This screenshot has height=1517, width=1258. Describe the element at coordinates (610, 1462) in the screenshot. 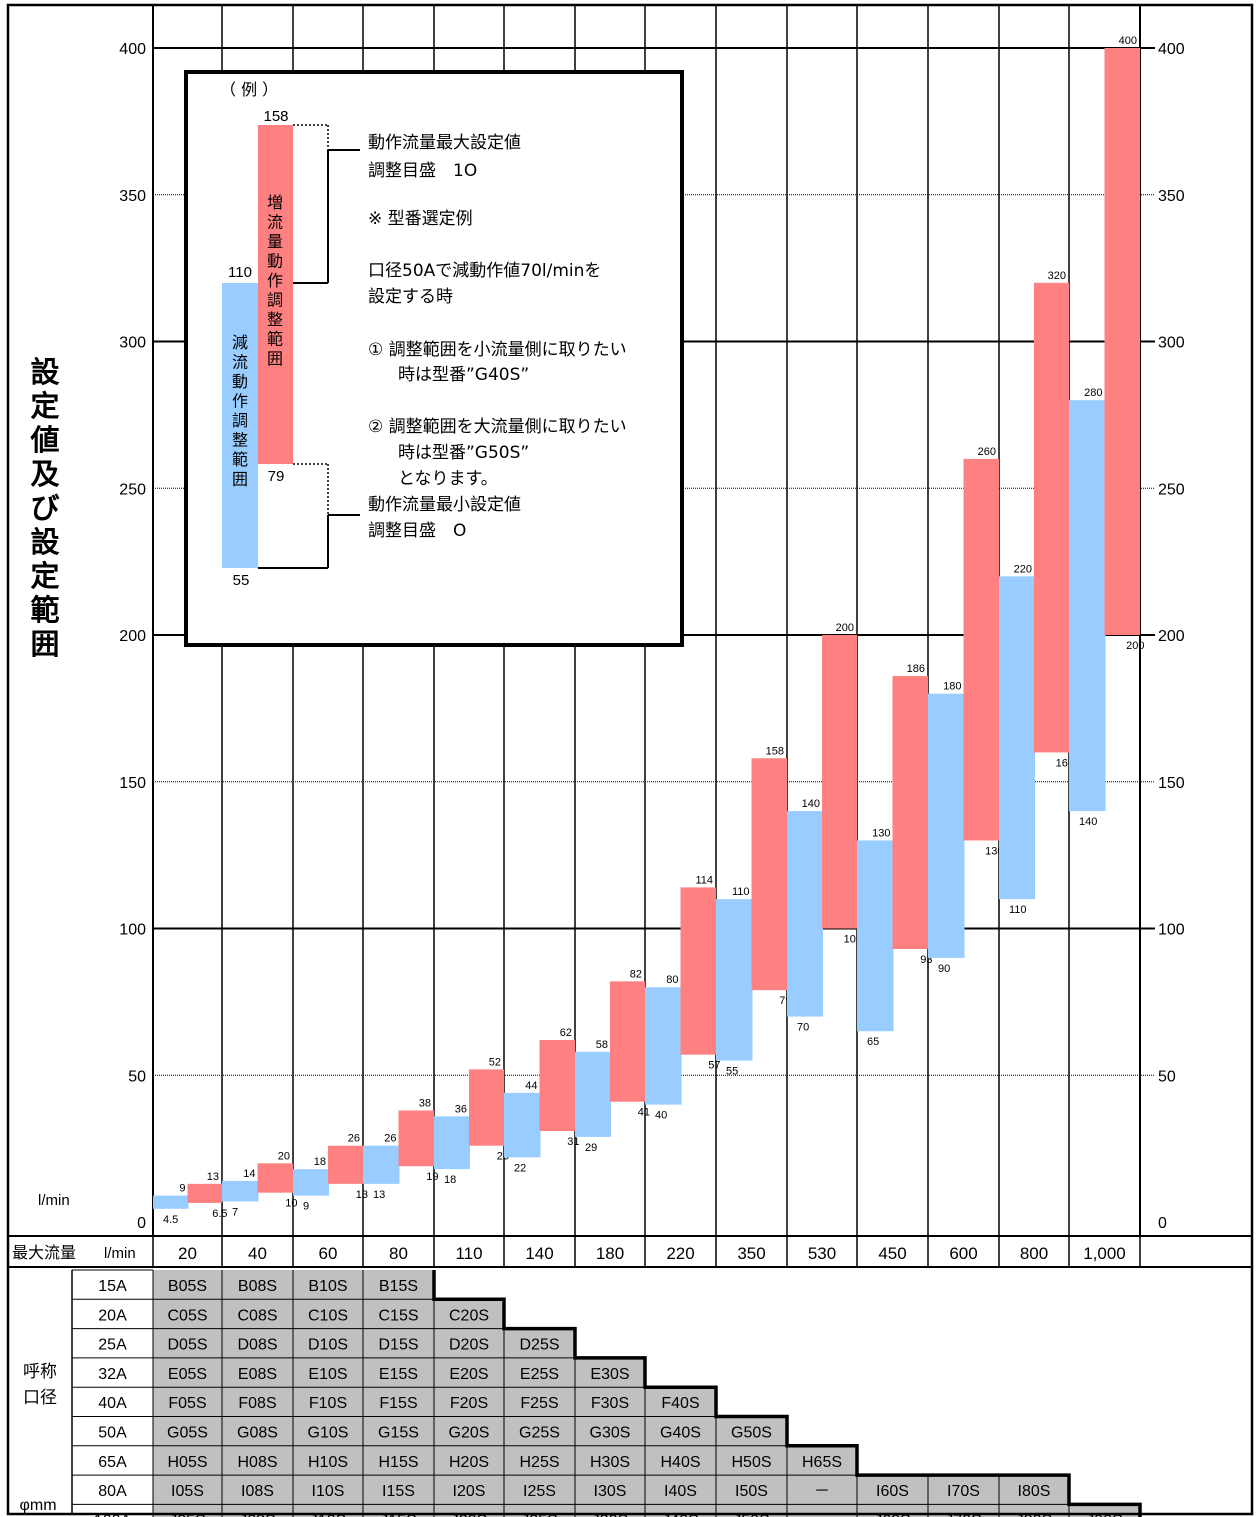

I see `model-number: H30S` at that location.